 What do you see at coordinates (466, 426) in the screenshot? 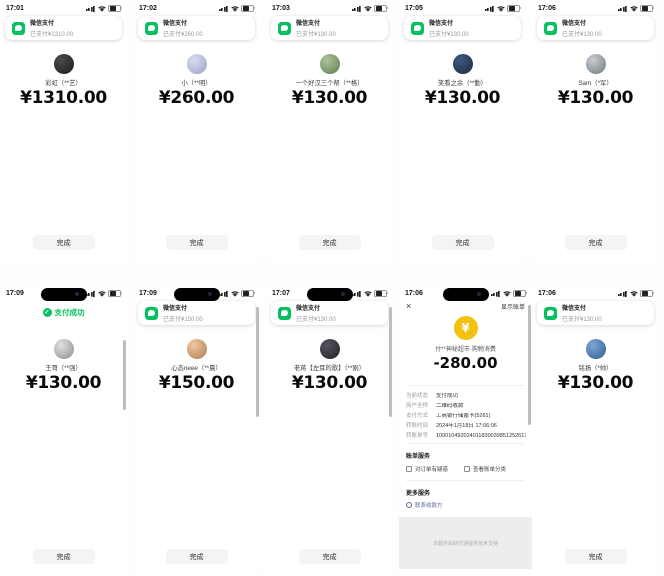
I see `bill-info-value: 2024年1月18日 17:06:06` at bounding box center [466, 426].